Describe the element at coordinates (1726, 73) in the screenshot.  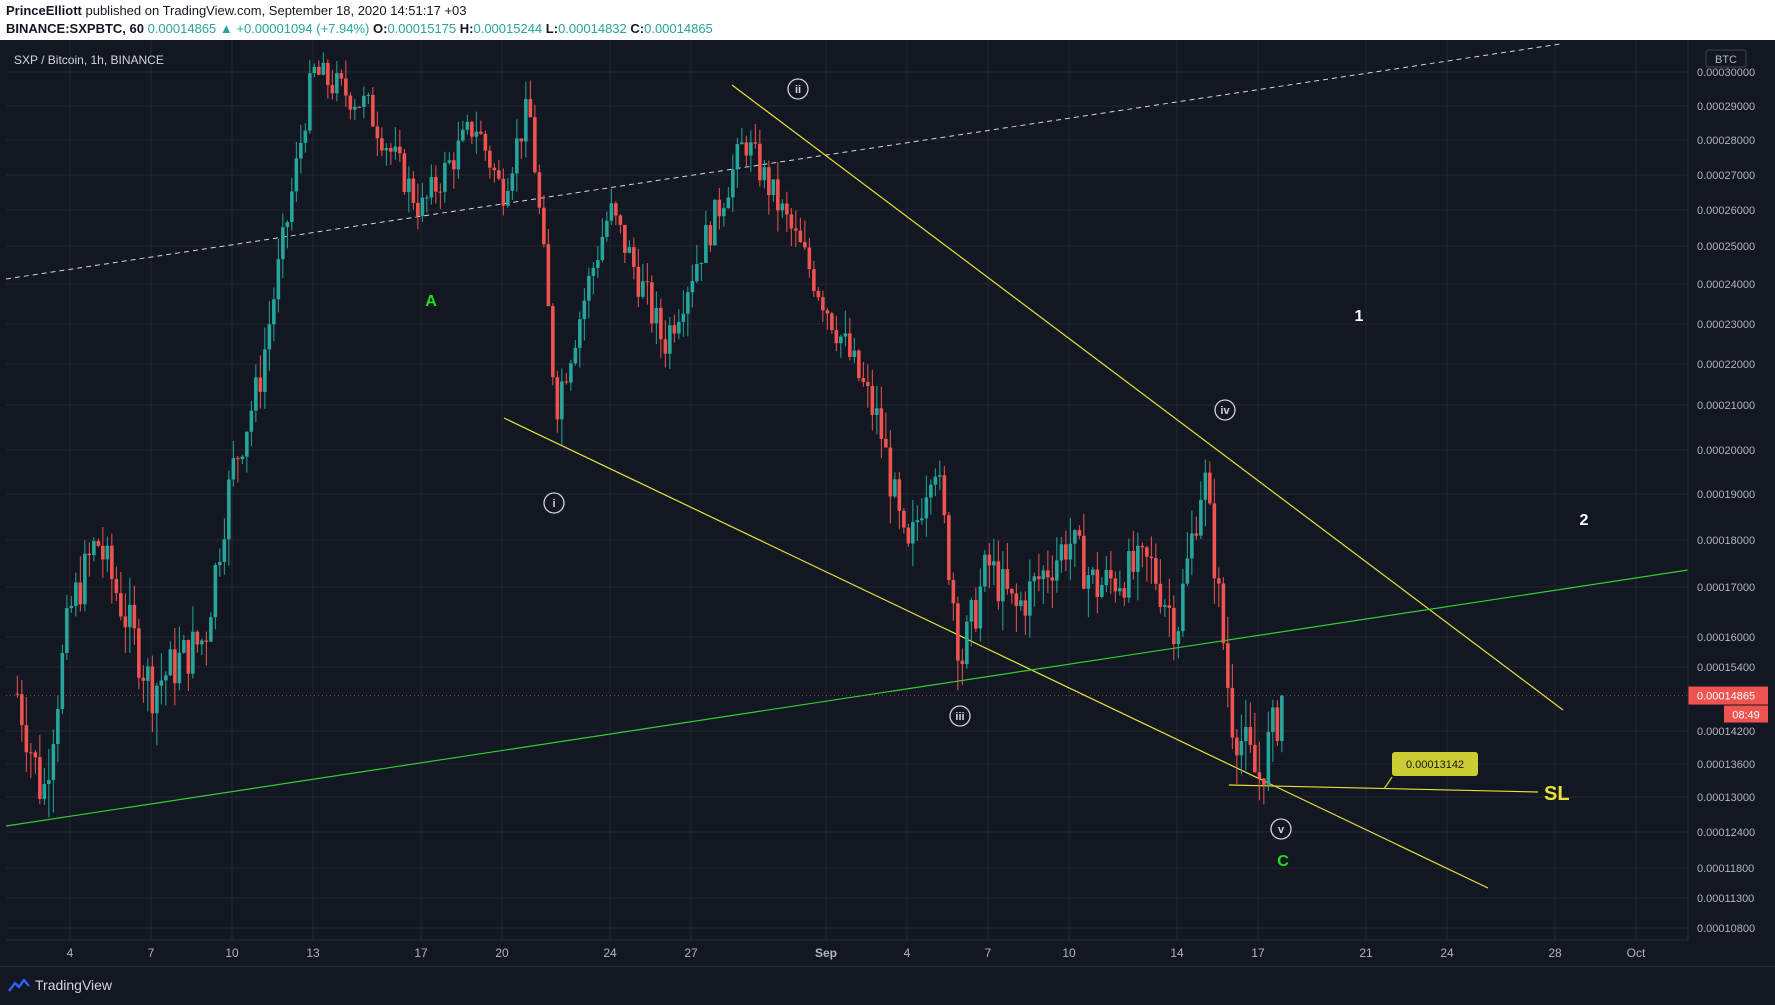
I see `price-tick-label: 0.00030000` at that location.